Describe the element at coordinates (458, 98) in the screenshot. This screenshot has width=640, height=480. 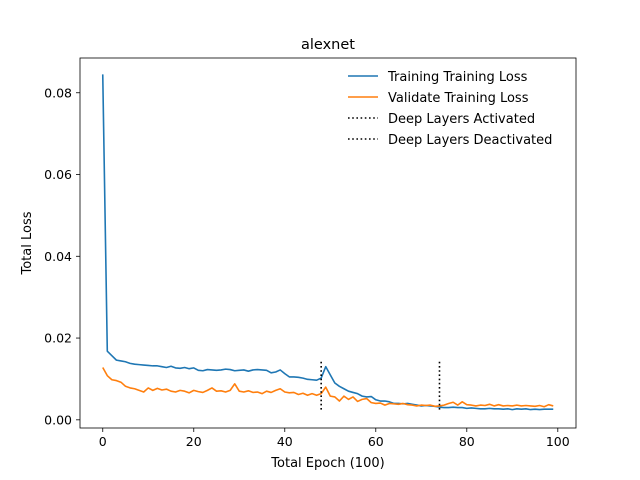
I see `legend-label-validate: Validate Training Loss` at that location.